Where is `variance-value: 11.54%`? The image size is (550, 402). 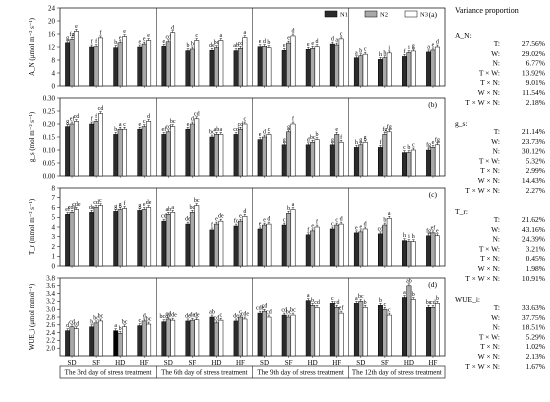 variance-value: 11.54% is located at coordinates (533, 92).